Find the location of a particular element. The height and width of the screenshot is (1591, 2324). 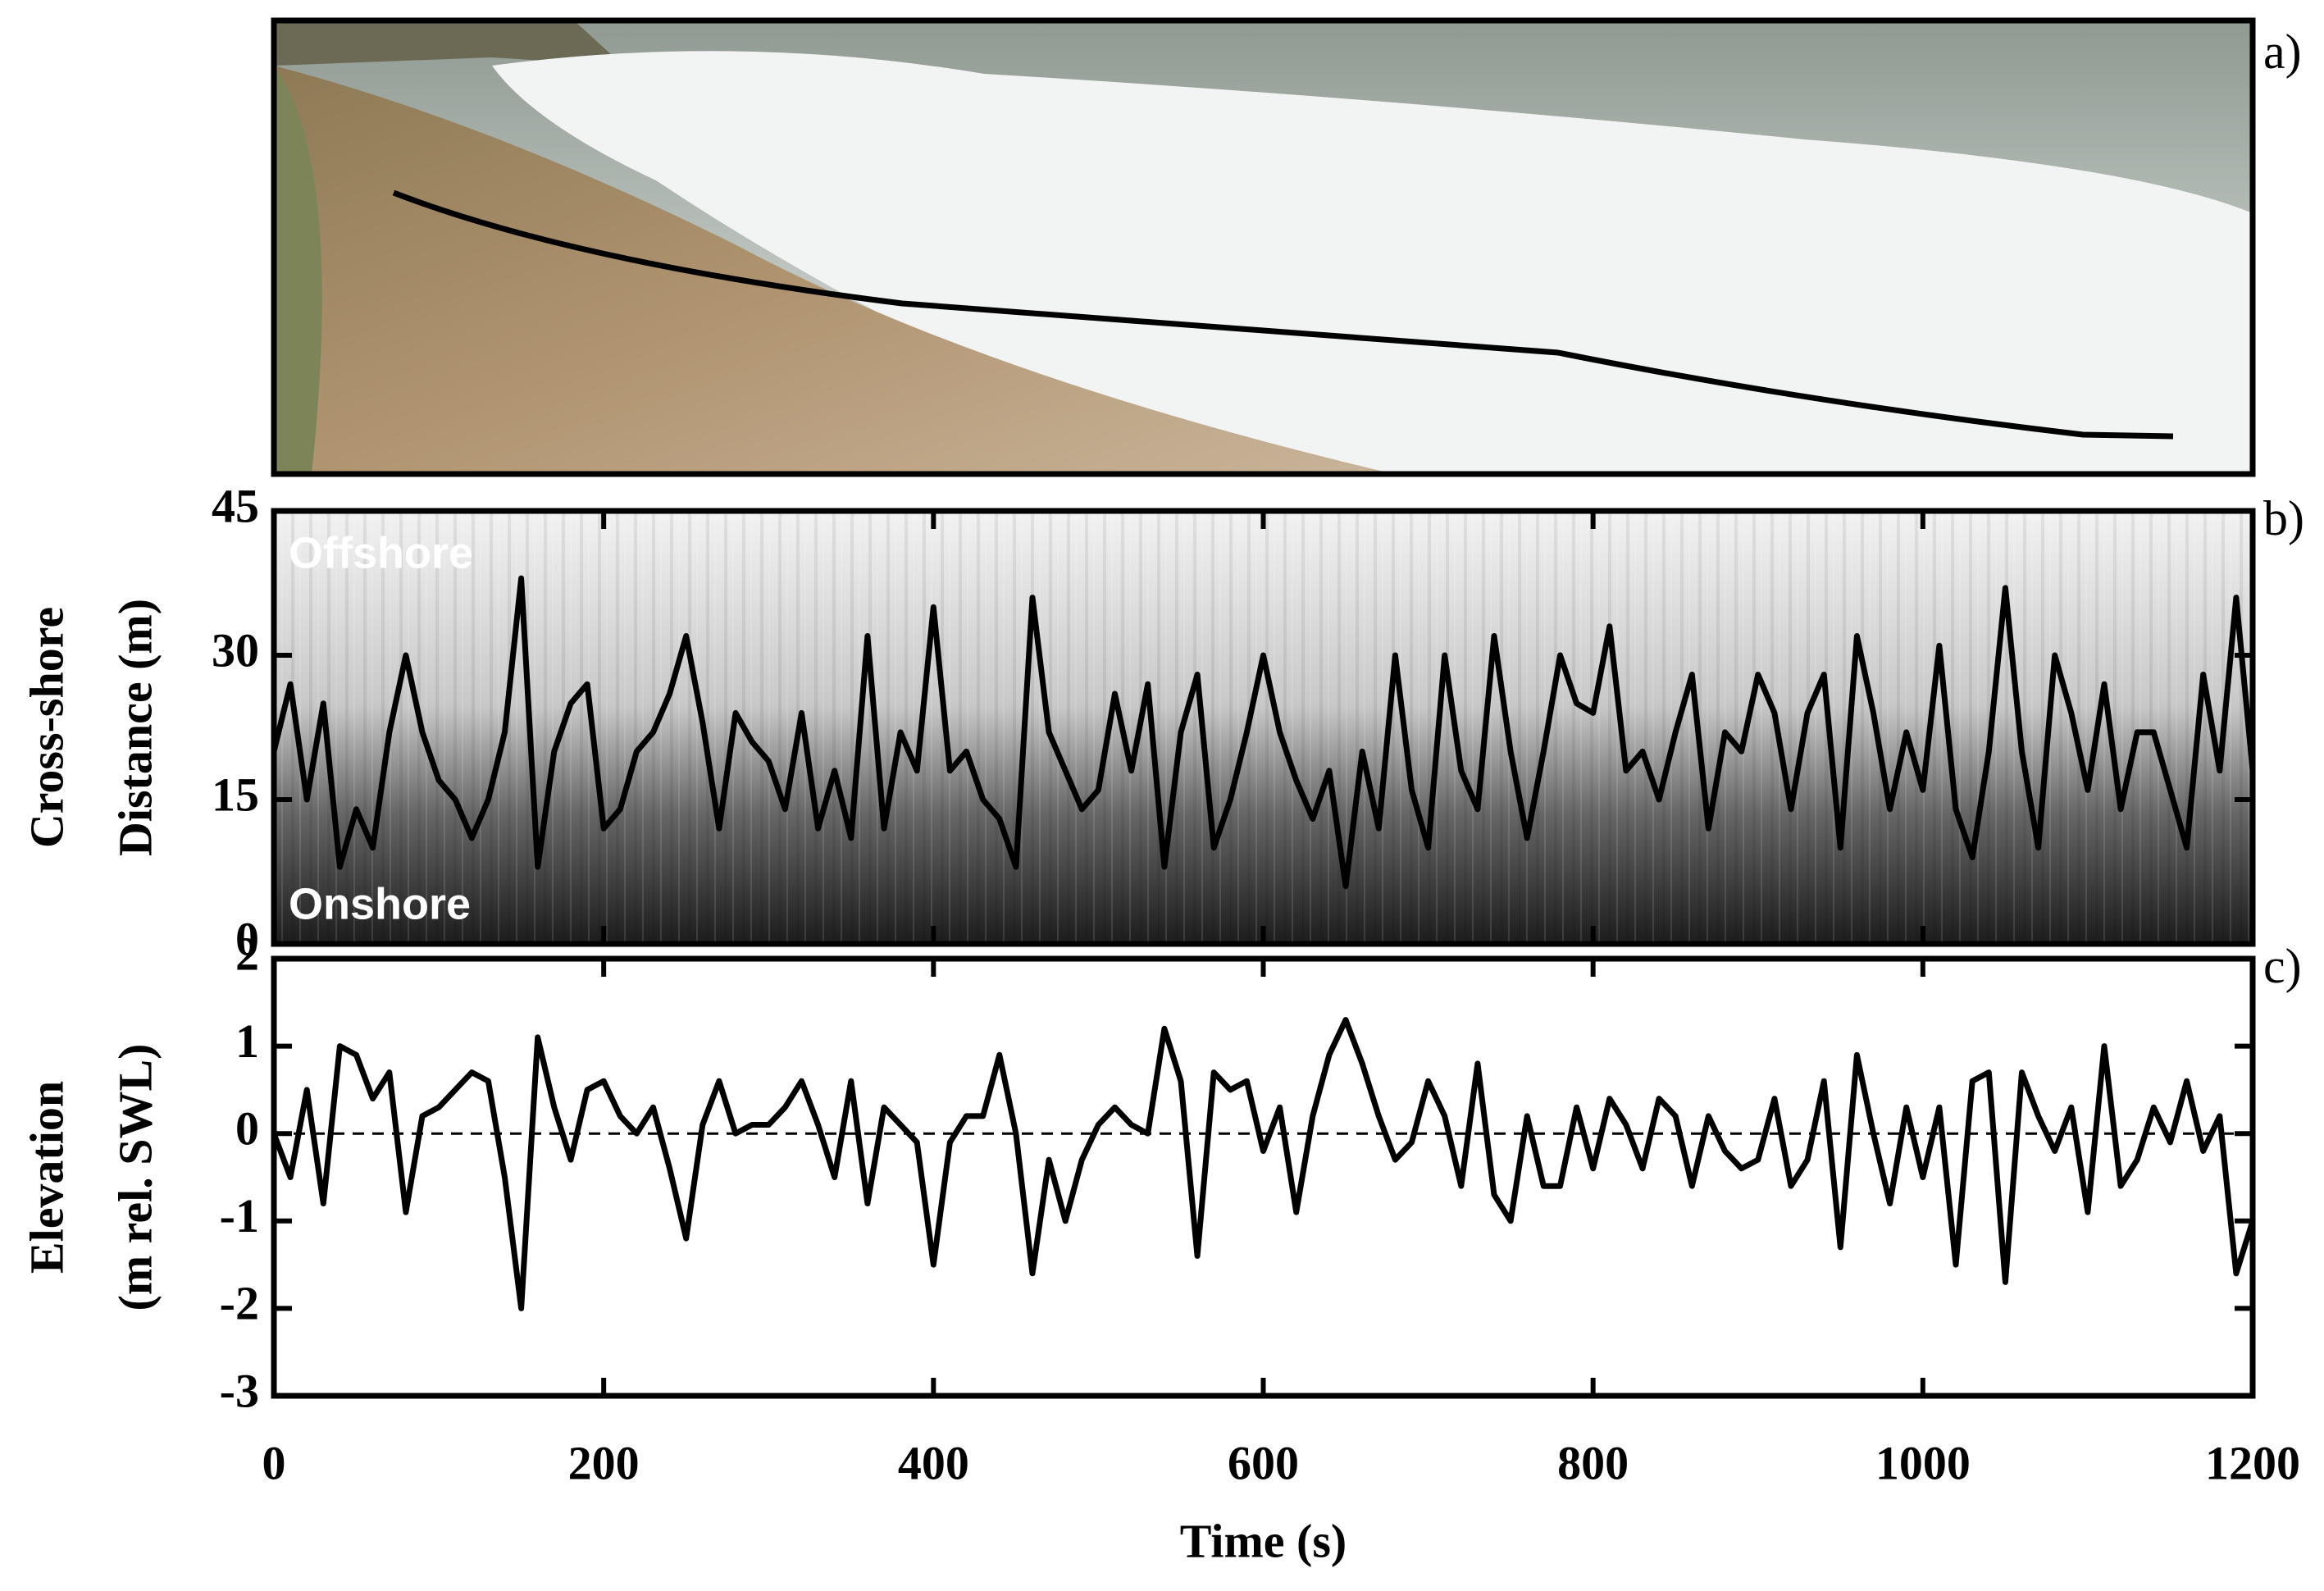

y-tick-label: -2 is located at coordinates (239, 1303).